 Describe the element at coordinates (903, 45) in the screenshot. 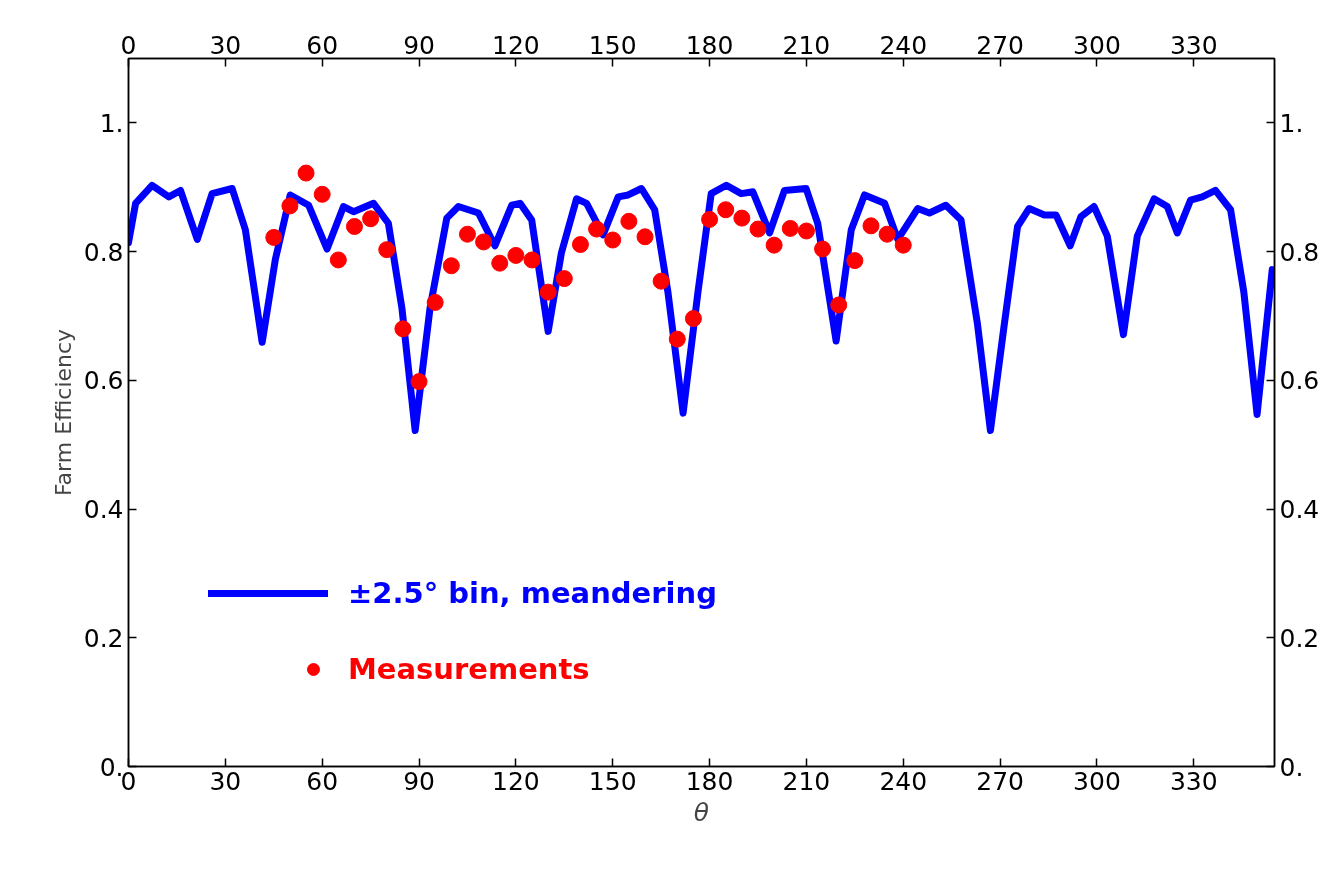

I see `x-tick-label: 240` at that location.